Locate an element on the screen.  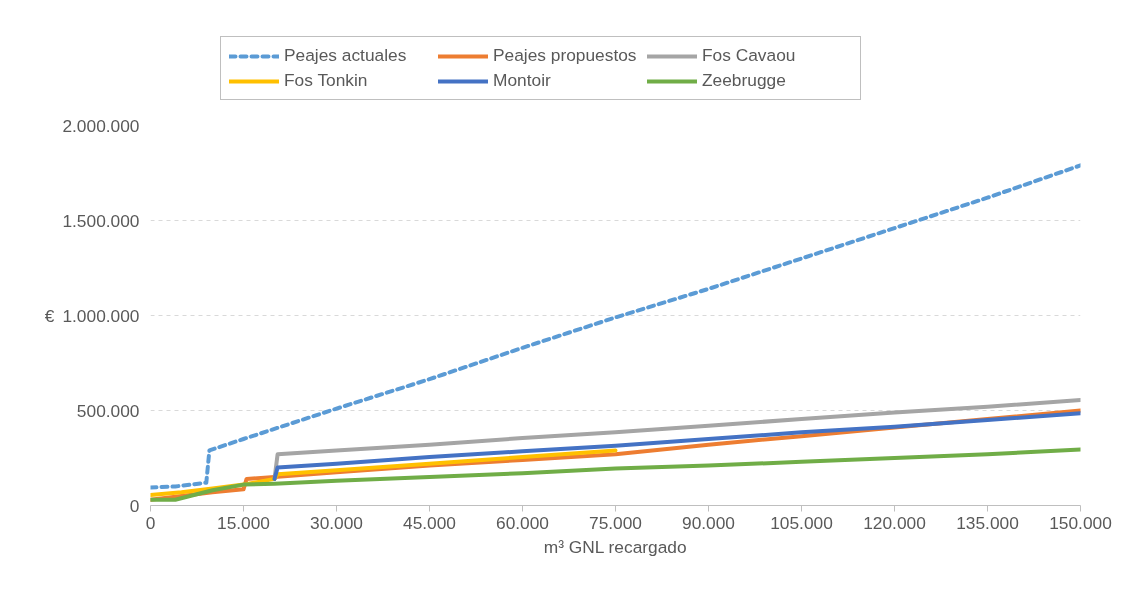
y-tick-label: 2.000.000 is located at coordinates (101, 125).